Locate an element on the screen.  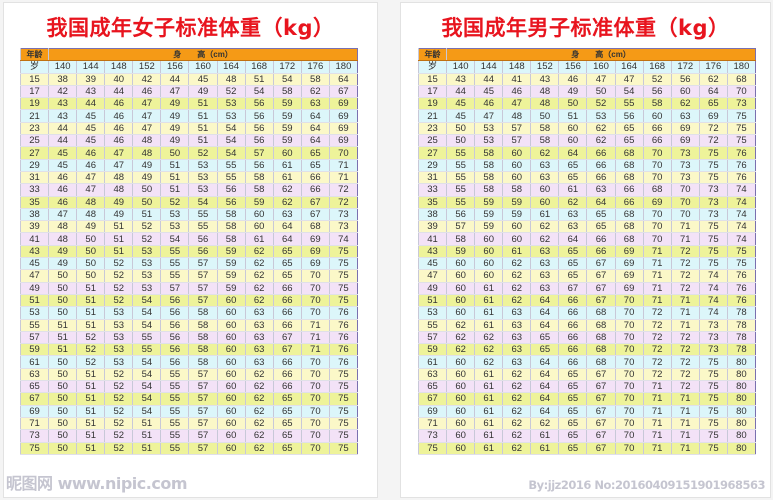
weight-cell: 45 is located at coordinates (203, 79).